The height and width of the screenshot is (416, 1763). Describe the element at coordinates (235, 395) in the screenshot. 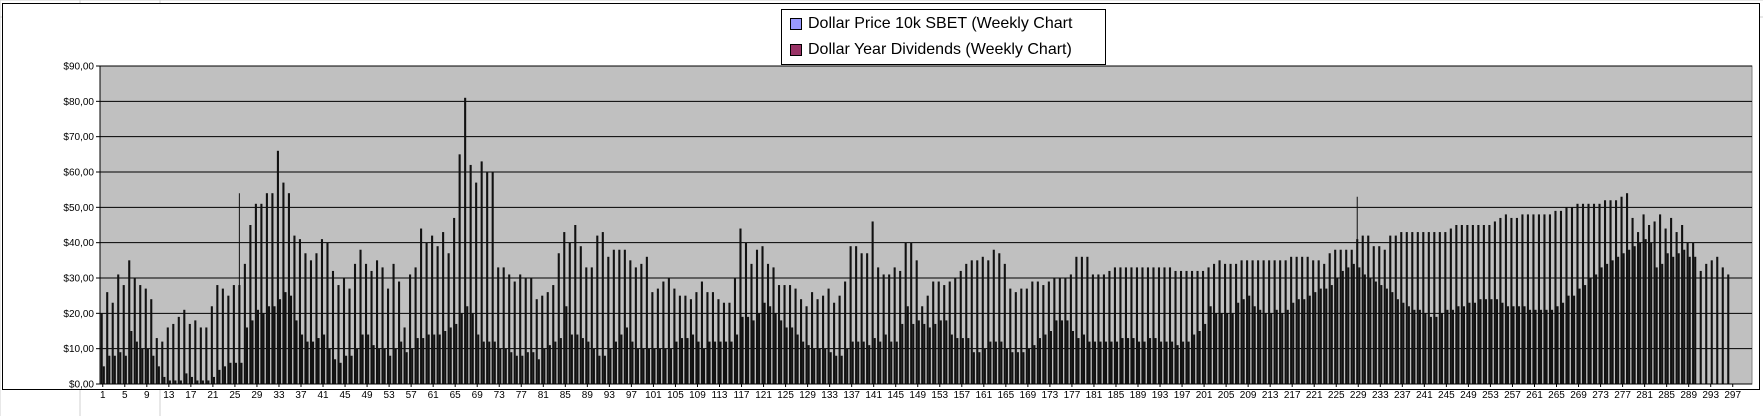

I see `x-tick-label: 25` at that location.